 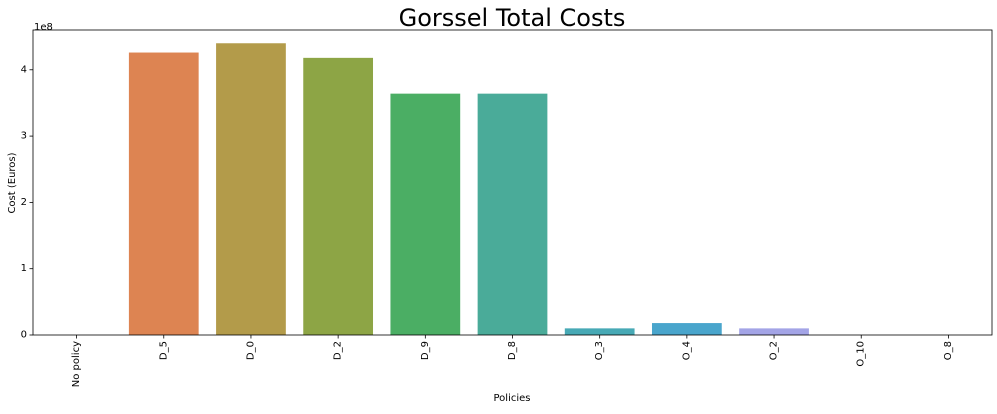 What do you see at coordinates (163, 350) in the screenshot?
I see `x-tick-label: D_5` at bounding box center [163, 350].